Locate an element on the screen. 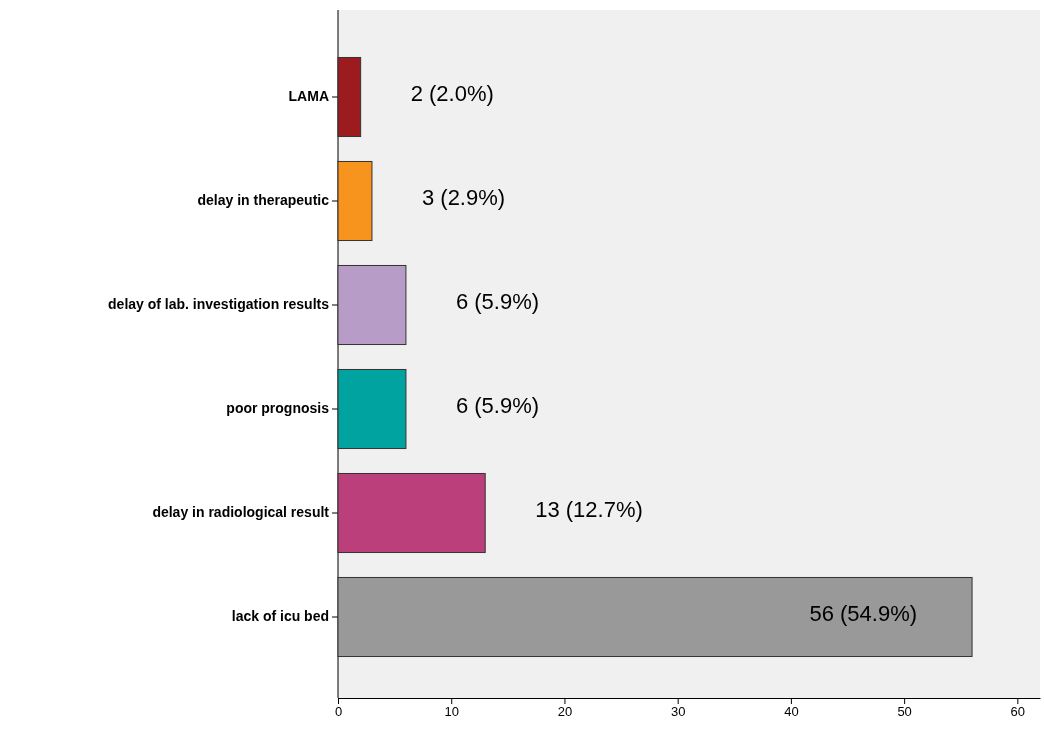 This screenshot has width=1044, height=736. y-tick-label: lack of icu bed is located at coordinates (280, 616).